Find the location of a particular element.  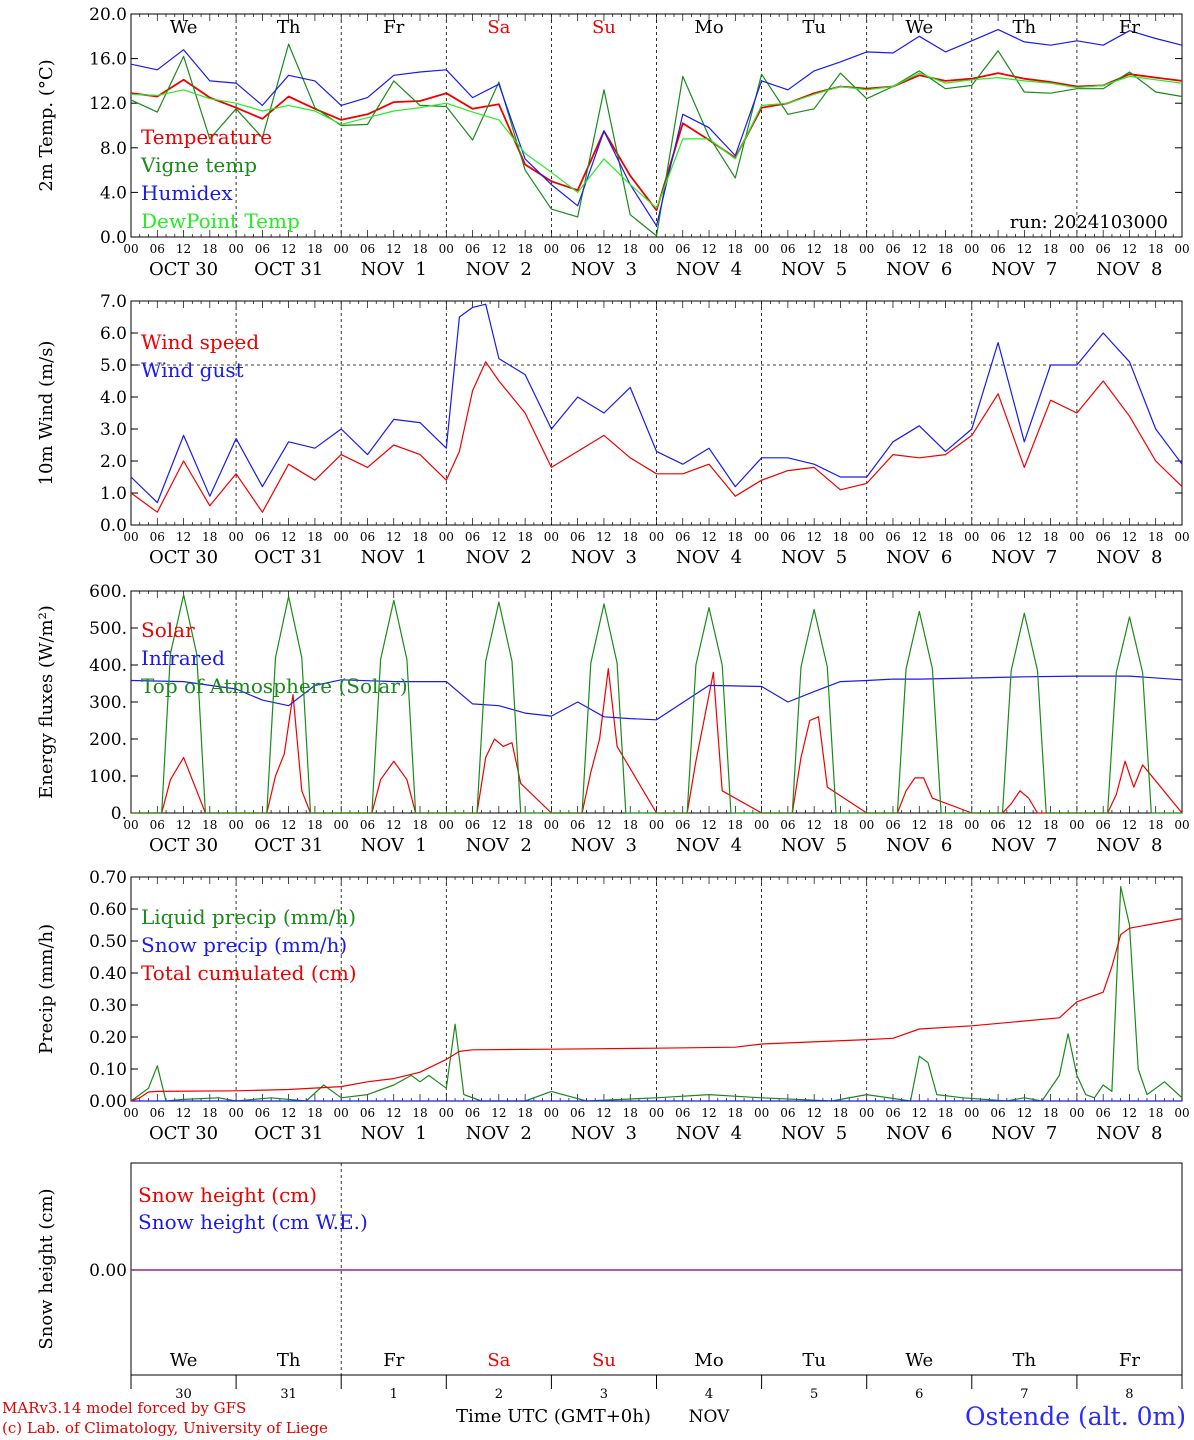

y-tick-label: 500. is located at coordinates (108, 629).